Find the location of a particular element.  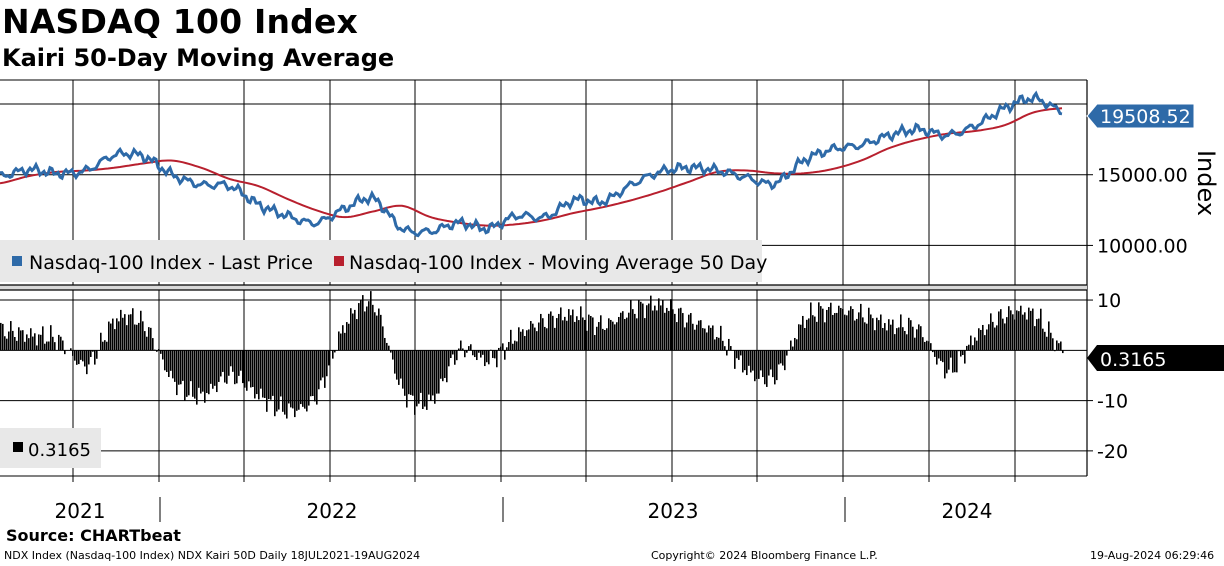

last-price-tag: 19508.52 is located at coordinates (1140, 116).